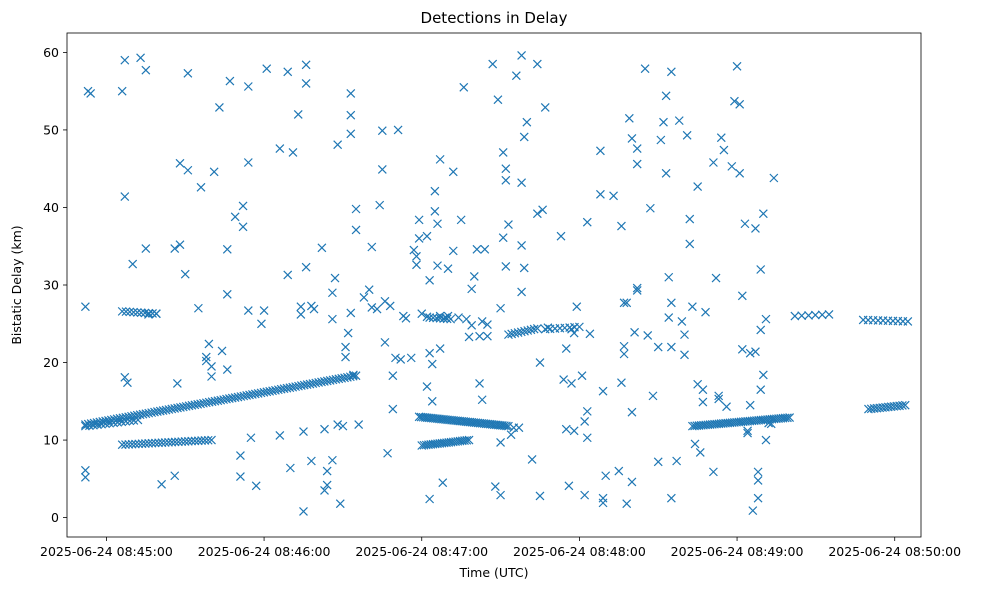 This screenshot has width=988, height=590. I want to click on y-axis-label: Bistatic Delay (km), so click(16, 284).